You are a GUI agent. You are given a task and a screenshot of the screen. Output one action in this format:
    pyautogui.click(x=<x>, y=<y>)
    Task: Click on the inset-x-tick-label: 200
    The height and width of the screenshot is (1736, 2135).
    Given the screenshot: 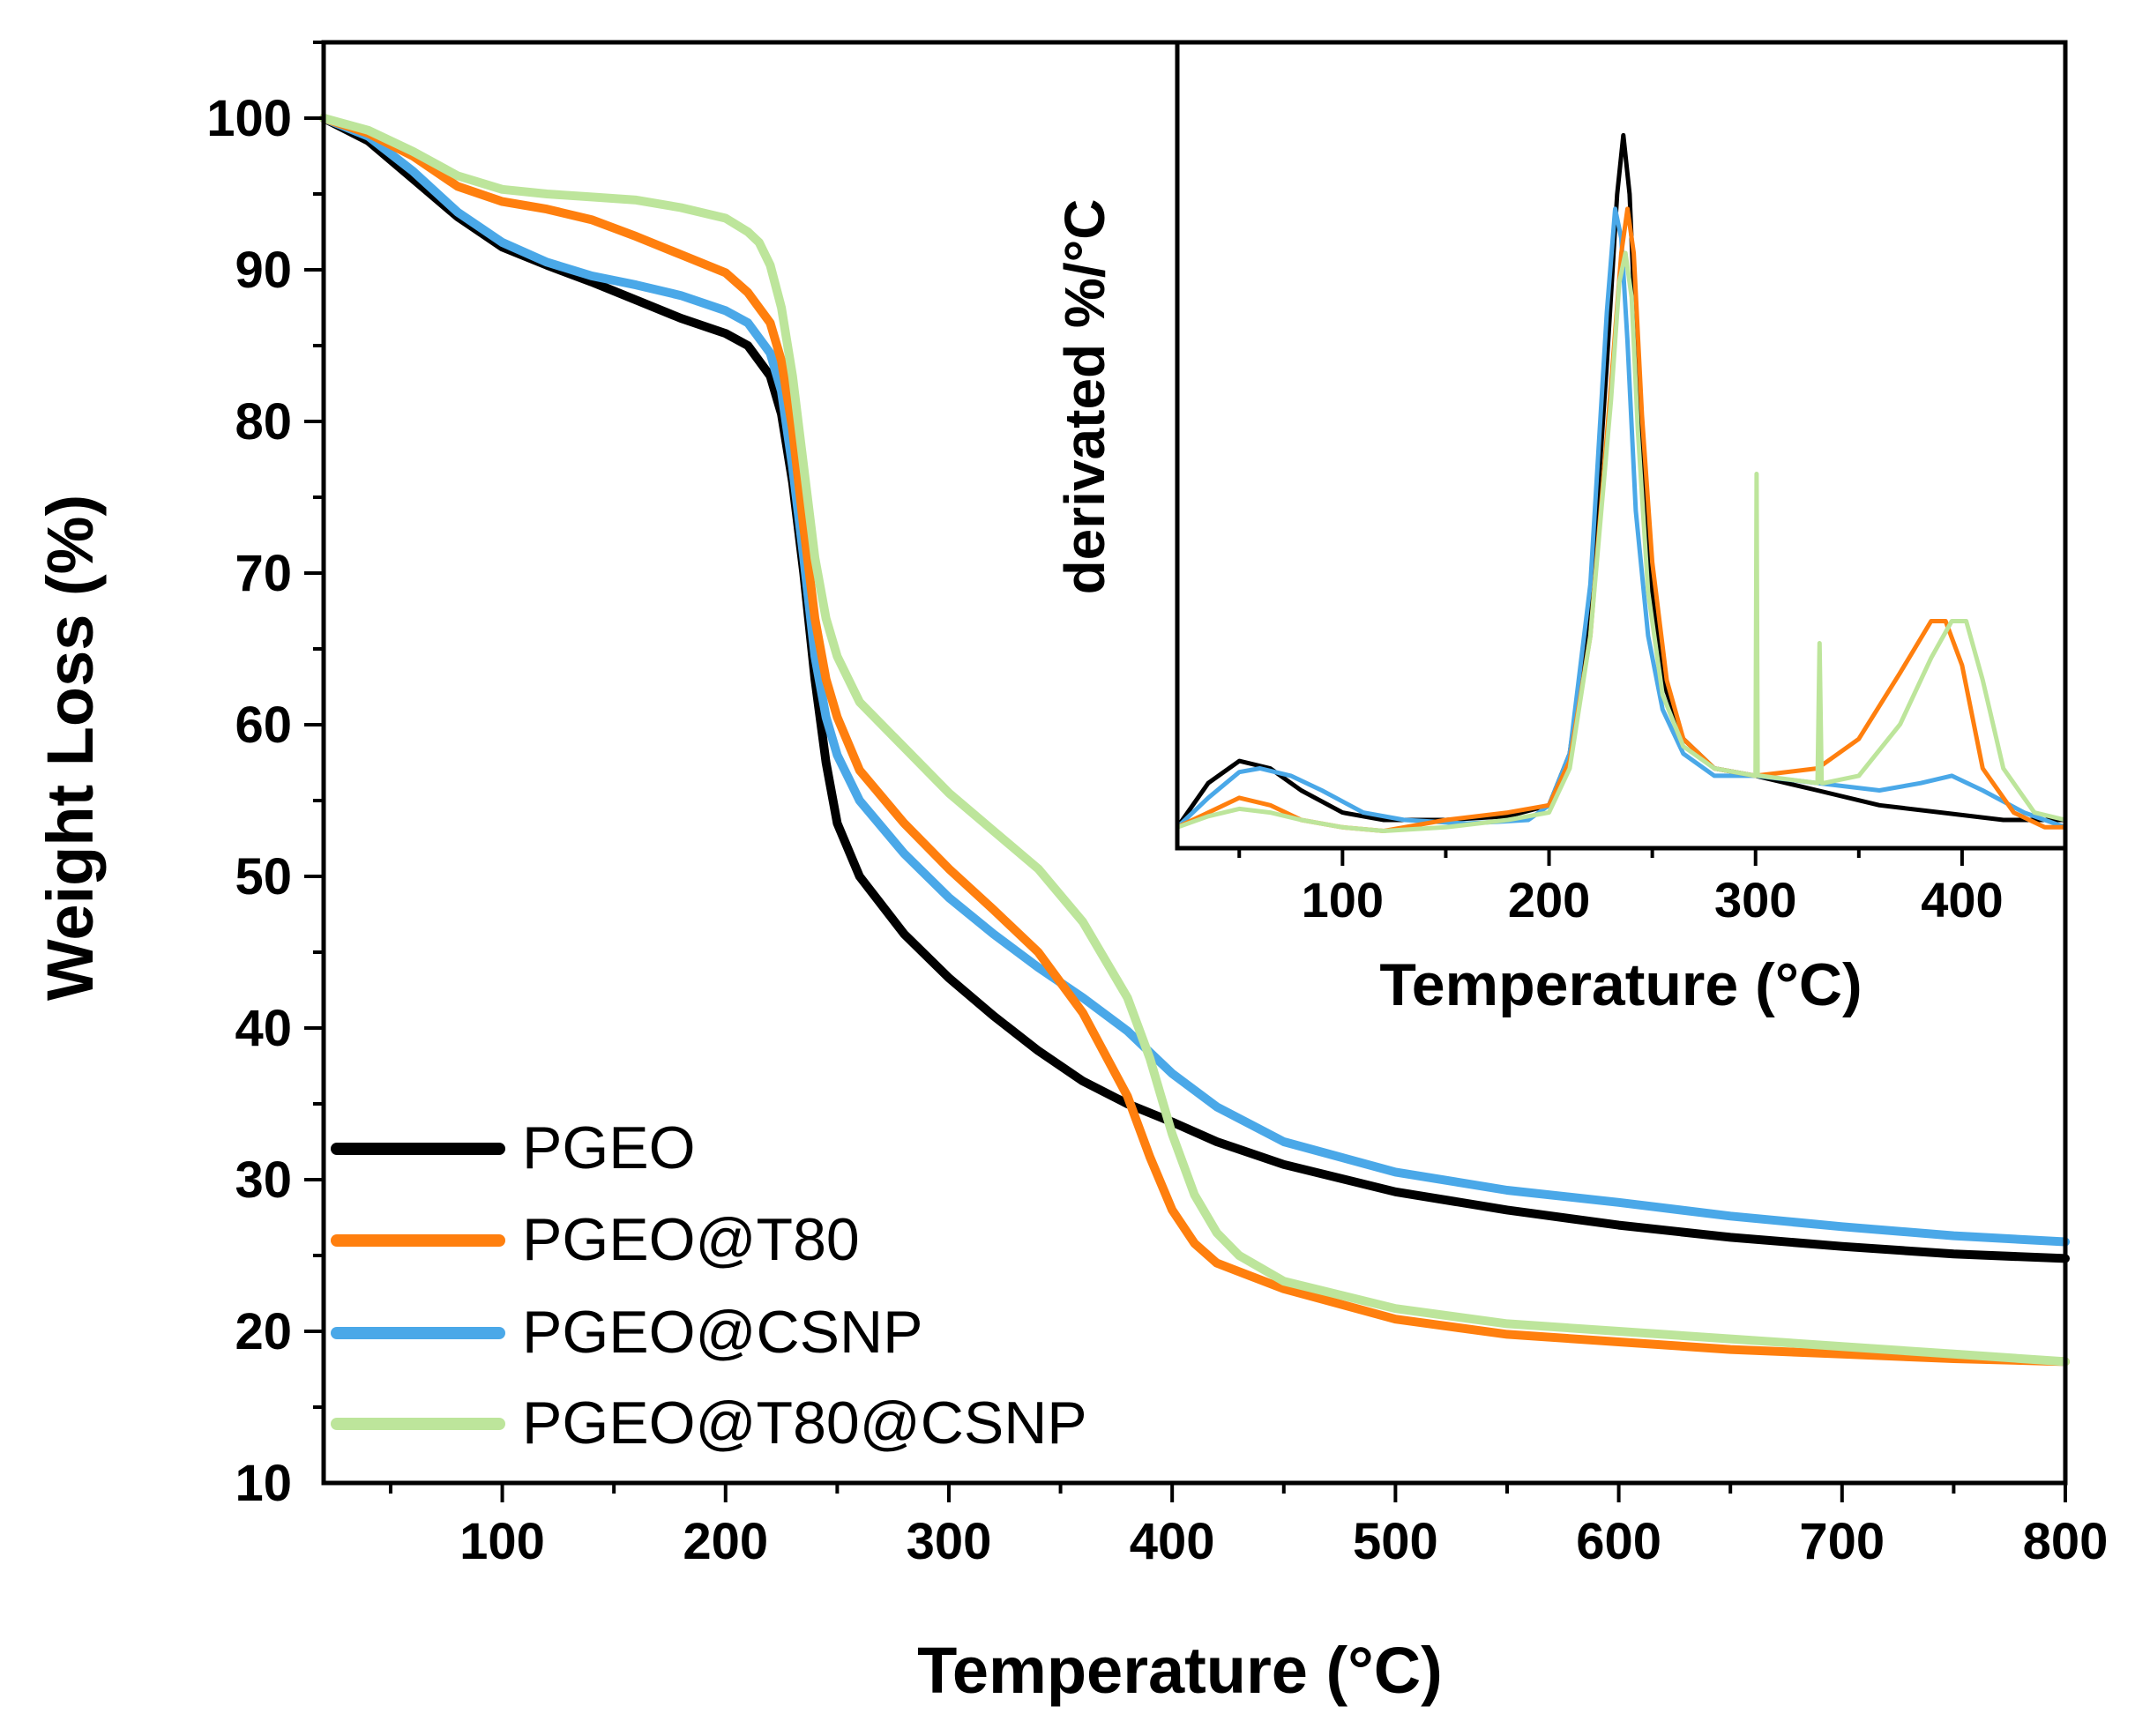 What is the action you would take?
    pyautogui.click(x=1549, y=900)
    